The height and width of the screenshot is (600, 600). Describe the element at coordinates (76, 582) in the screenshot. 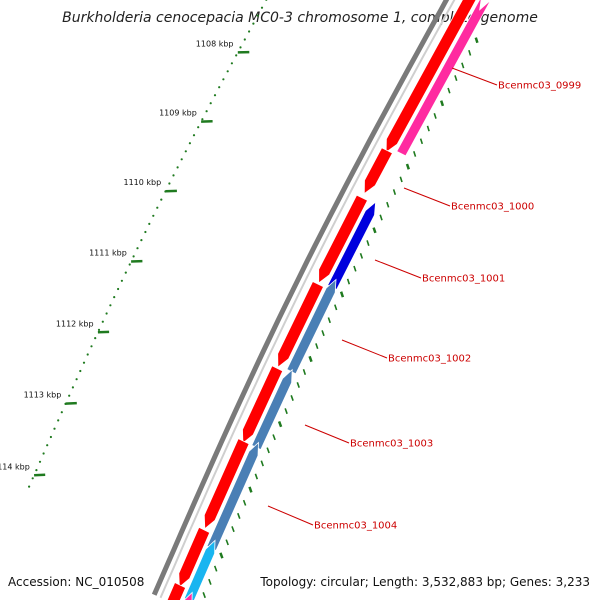

I see `accession-text: Accession: NC_010508` at that location.